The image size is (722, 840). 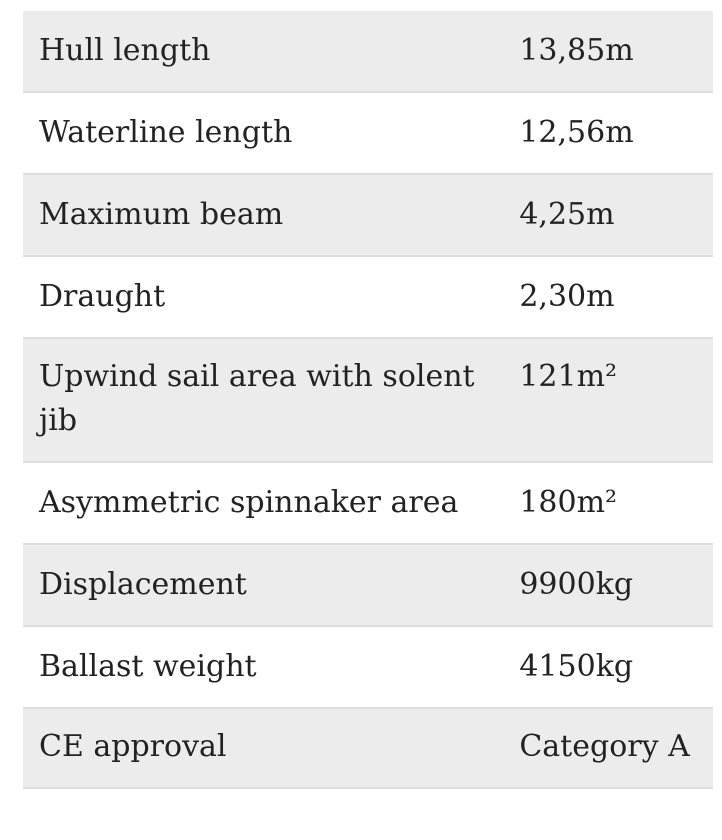 What do you see at coordinates (161, 214) in the screenshot?
I see `spec-label: Maximum beam` at bounding box center [161, 214].